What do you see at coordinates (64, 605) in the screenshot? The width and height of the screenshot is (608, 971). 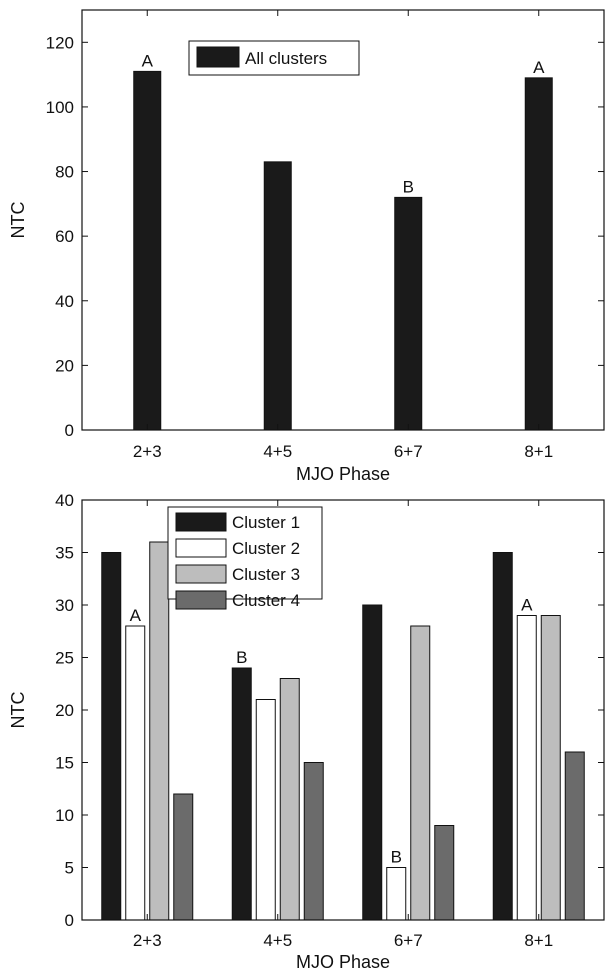 I see `y-tick-label: 30` at bounding box center [64, 605].